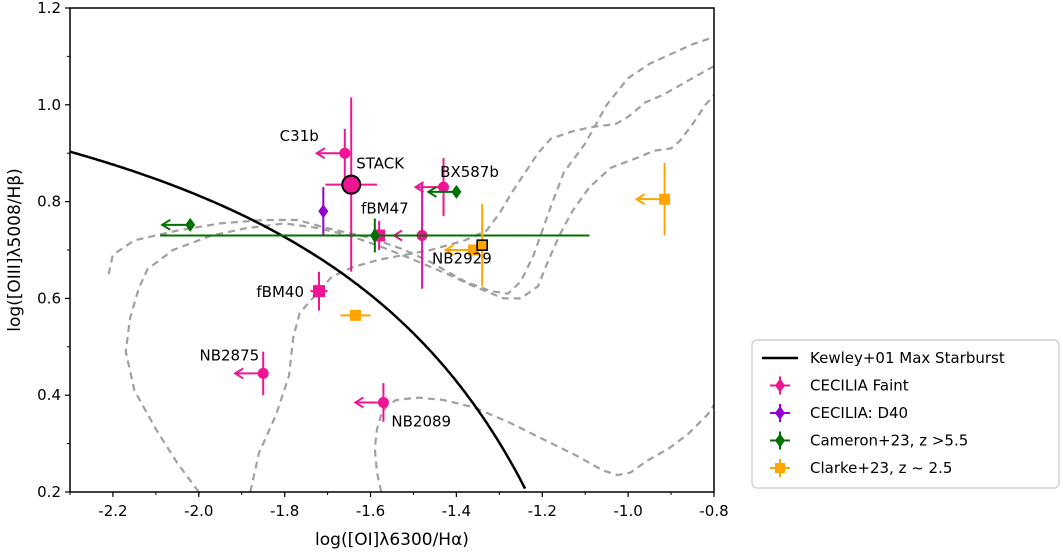 This screenshot has width=1063, height=553. Describe the element at coordinates (542, 511) in the screenshot. I see `x-tick-label: -1.2` at that location.